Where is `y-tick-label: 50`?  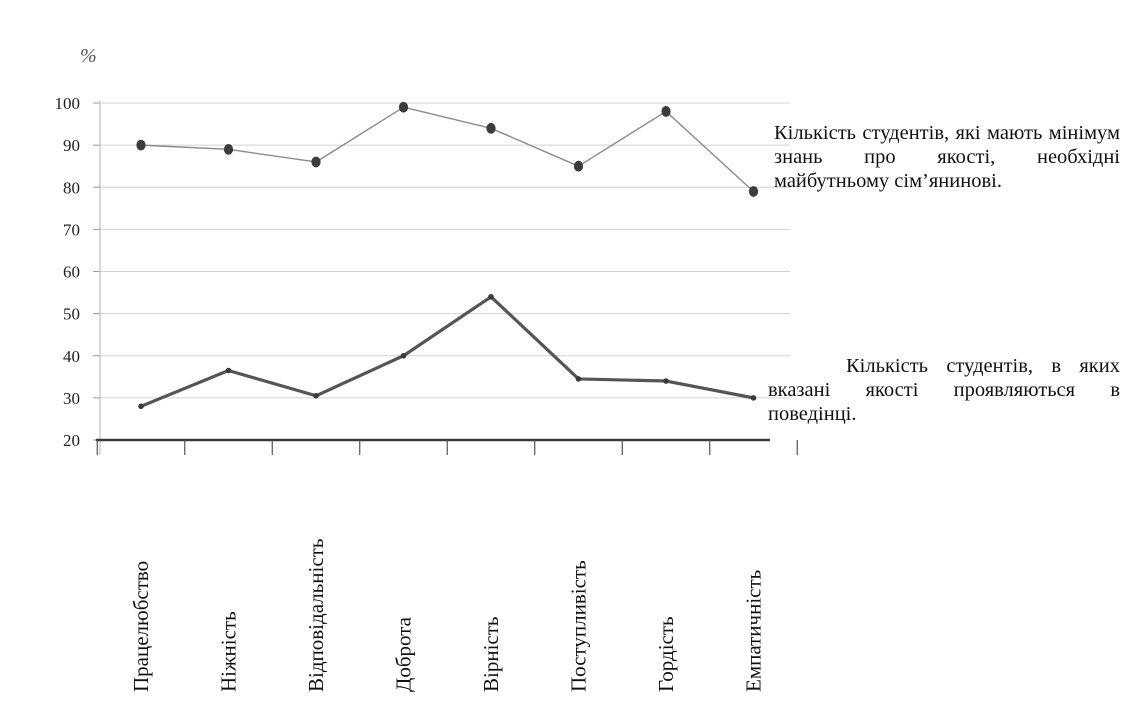 y-tick-label: 50 is located at coordinates (71, 314).